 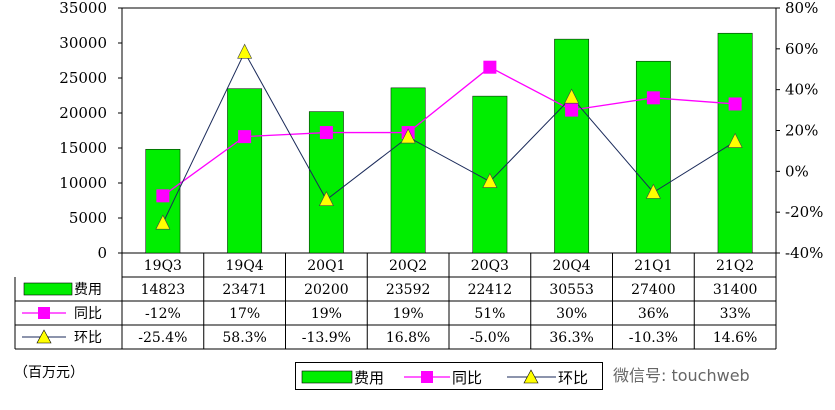 What do you see at coordinates (83, 8) in the screenshot?
I see `y-left-tick-label: 35000` at bounding box center [83, 8].